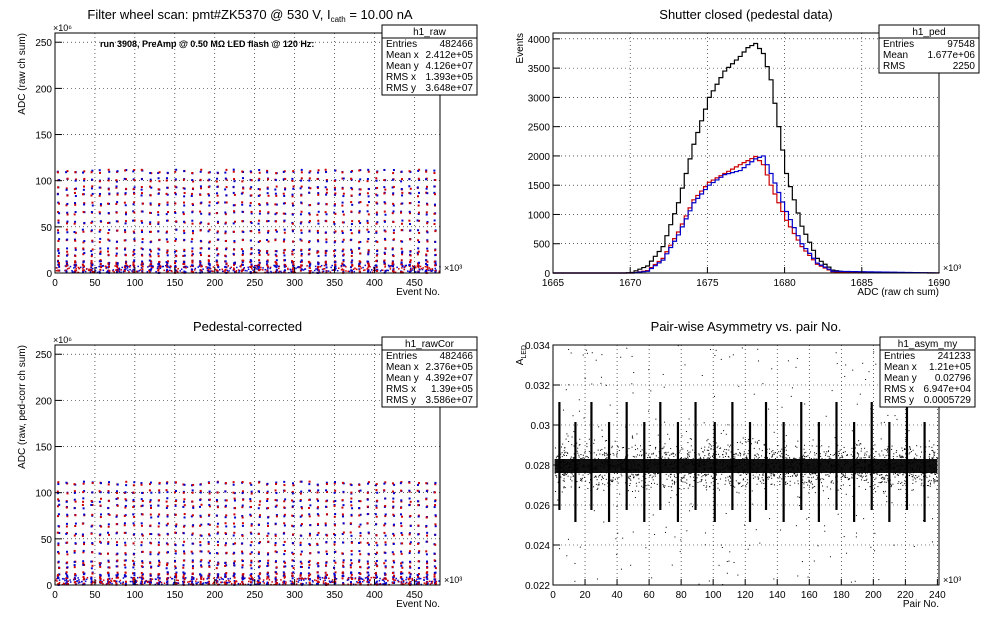  What do you see at coordinates (707, 283) in the screenshot?
I see `x-tick-label: 1675` at bounding box center [707, 283].